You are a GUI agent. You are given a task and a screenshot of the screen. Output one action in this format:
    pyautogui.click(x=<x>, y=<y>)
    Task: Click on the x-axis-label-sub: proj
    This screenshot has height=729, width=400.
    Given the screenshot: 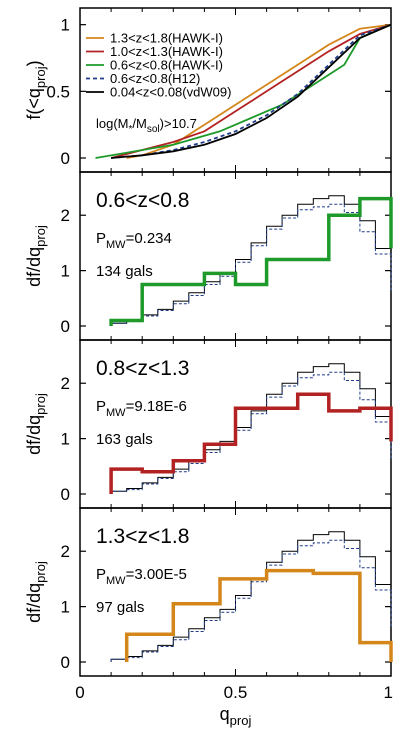 What is the action you would take?
    pyautogui.click(x=241, y=720)
    